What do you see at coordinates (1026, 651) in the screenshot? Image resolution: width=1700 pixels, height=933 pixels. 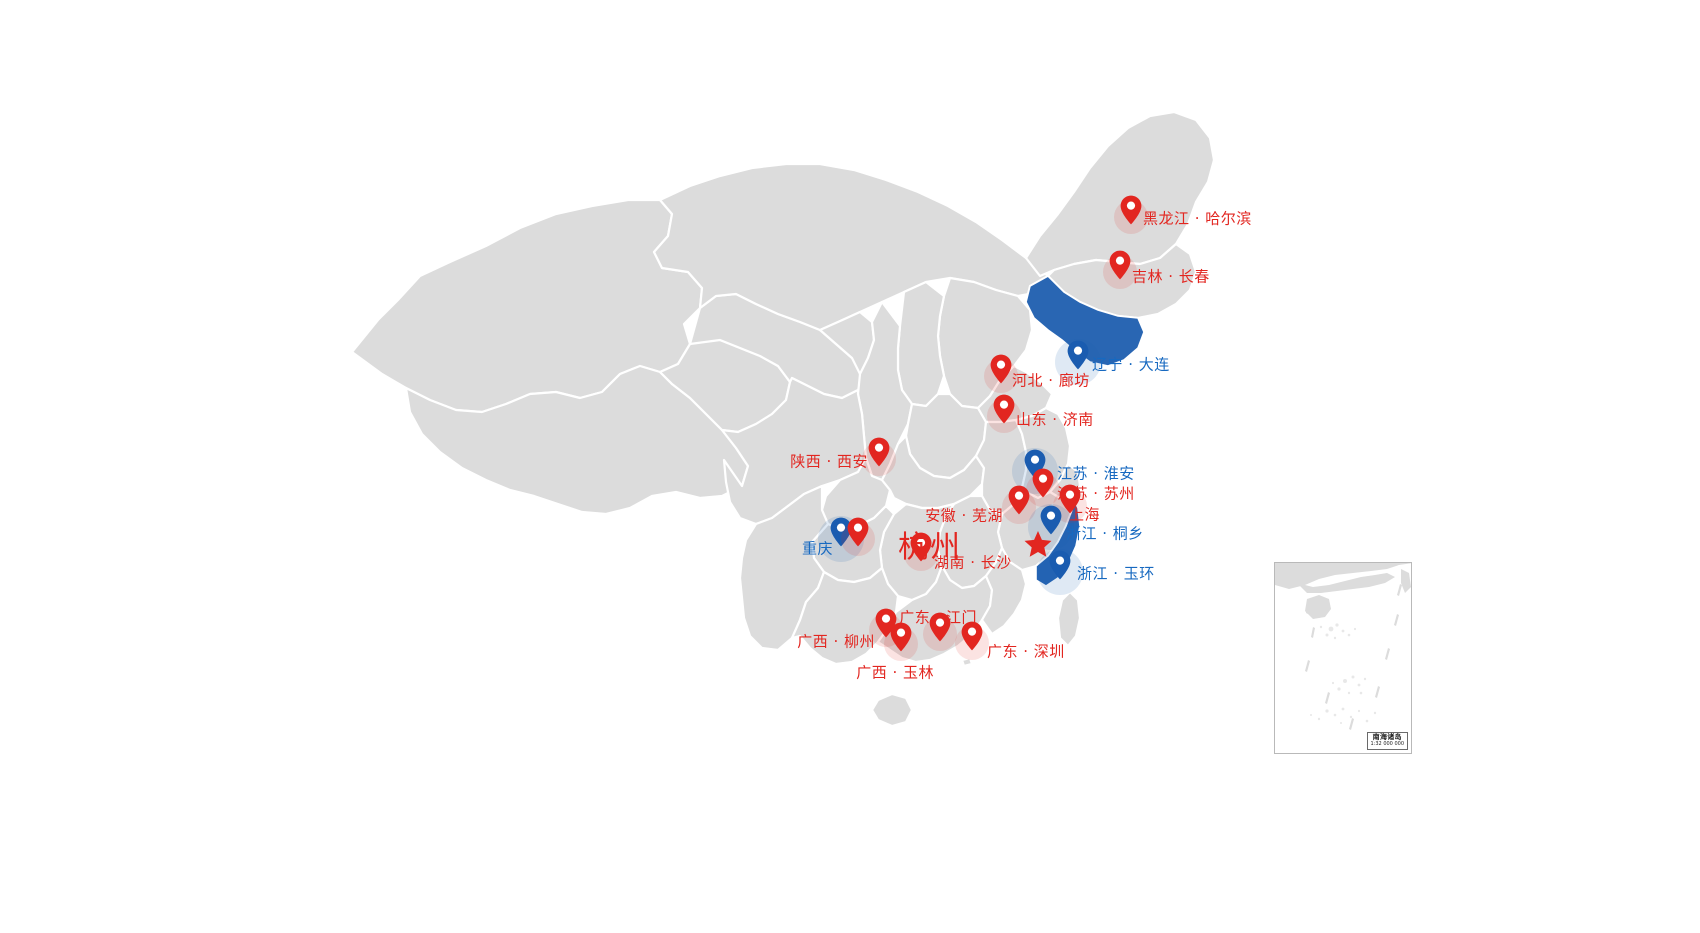 I see `marker-label-guangdong-shenzhen: 广东 · 深圳` at bounding box center [1026, 651].